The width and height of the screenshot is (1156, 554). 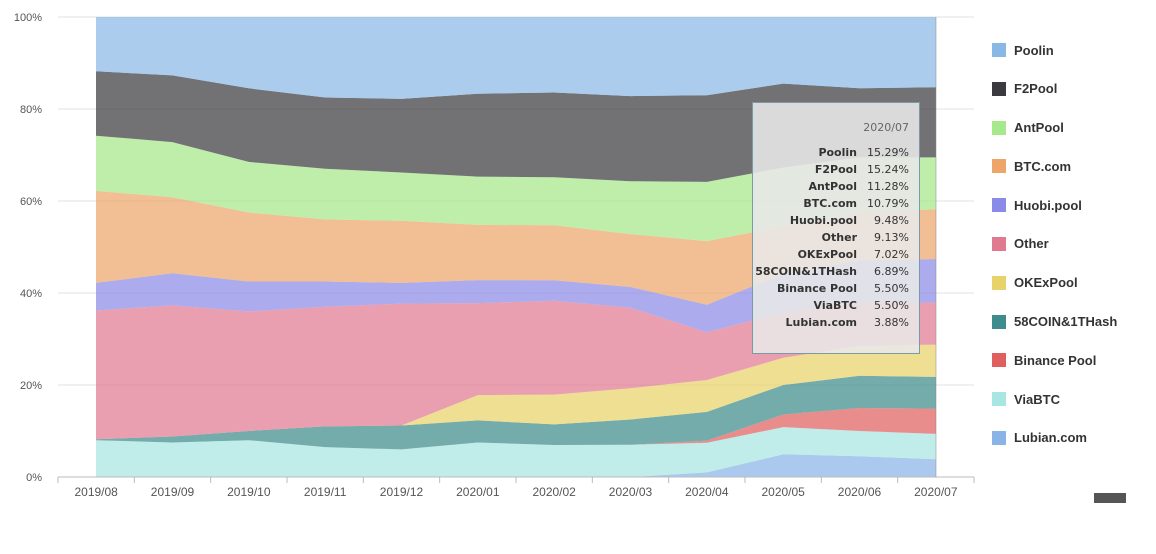 I want to click on tooltip-series-name: Huobi.pool, so click(x=823, y=220).